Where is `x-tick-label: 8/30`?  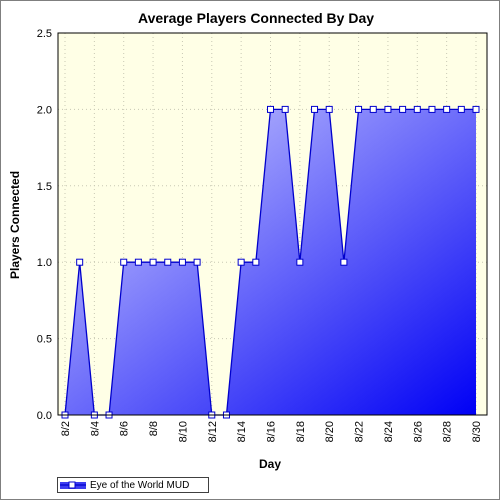
x-tick-label: 8/30 is located at coordinates (477, 431).